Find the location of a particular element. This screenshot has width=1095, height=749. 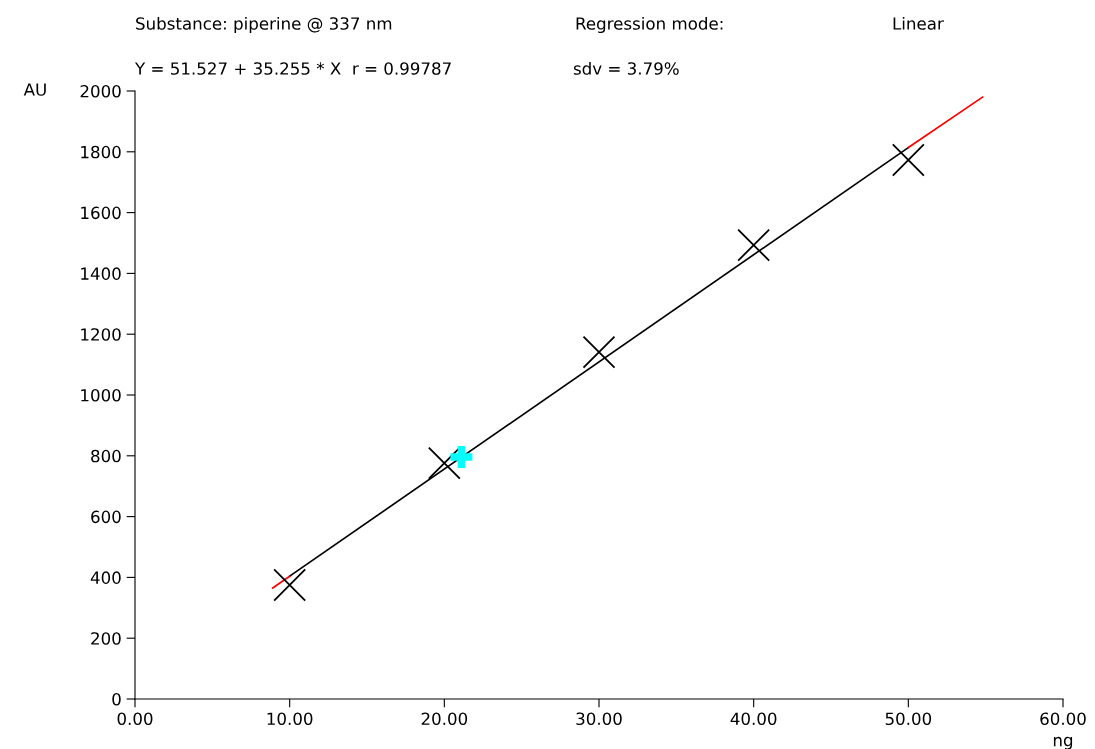

y-tick-label: 2000 is located at coordinates (100, 91).